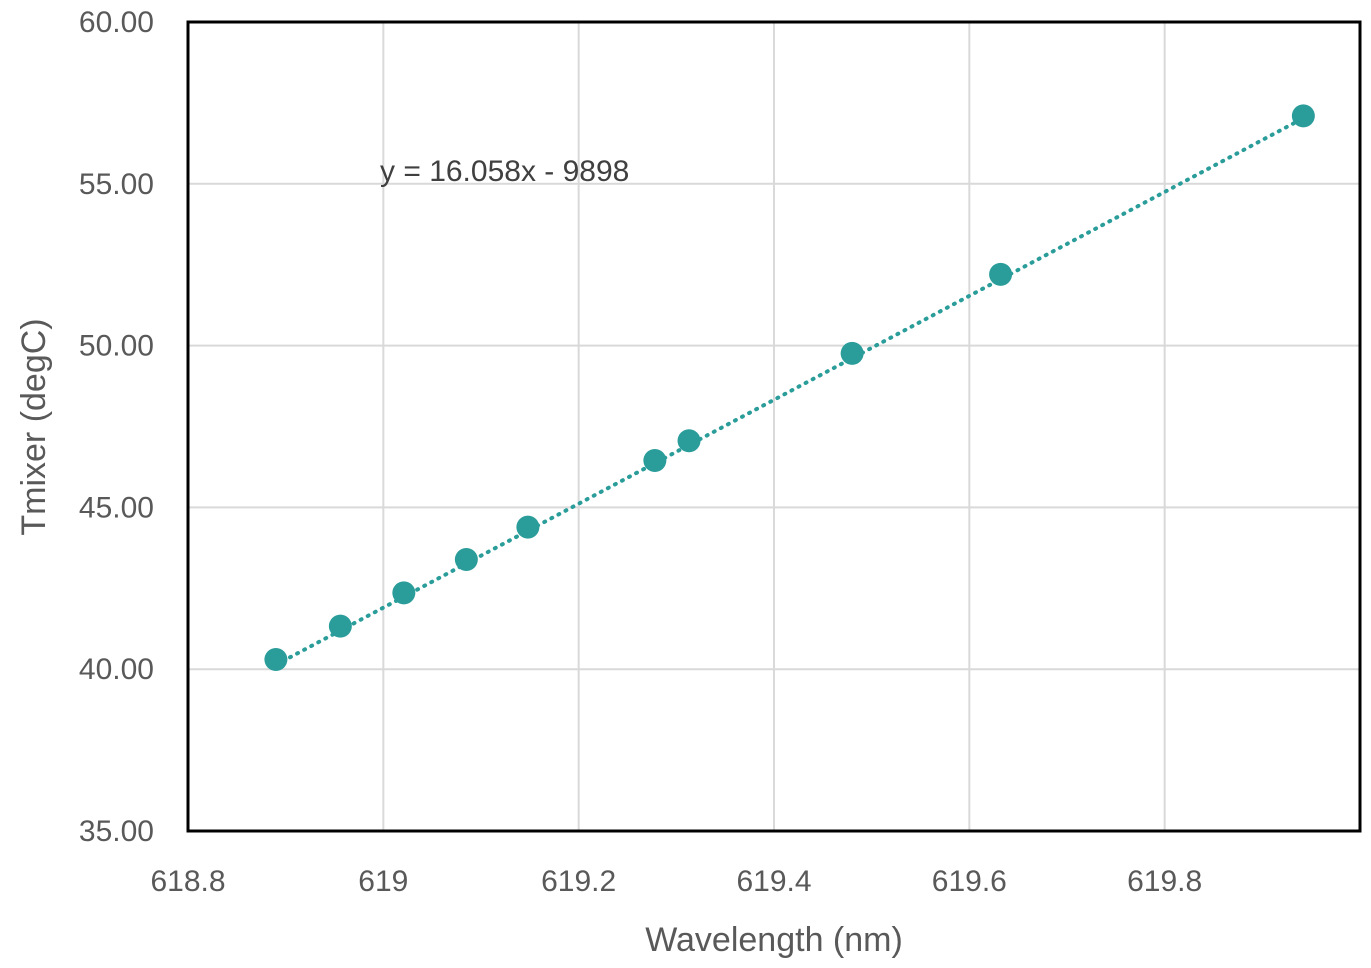 The width and height of the screenshot is (1371, 968). I want to click on x-tick-label: 619.8, so click(1164, 881).